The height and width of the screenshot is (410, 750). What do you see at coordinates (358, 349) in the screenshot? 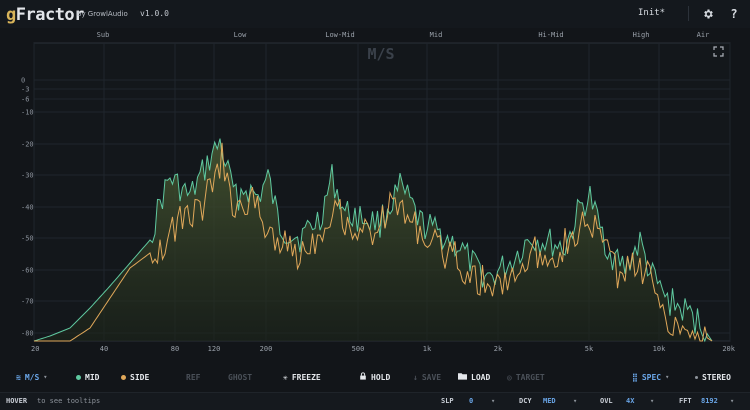
I see `freq-tick-label: 500` at bounding box center [358, 349].